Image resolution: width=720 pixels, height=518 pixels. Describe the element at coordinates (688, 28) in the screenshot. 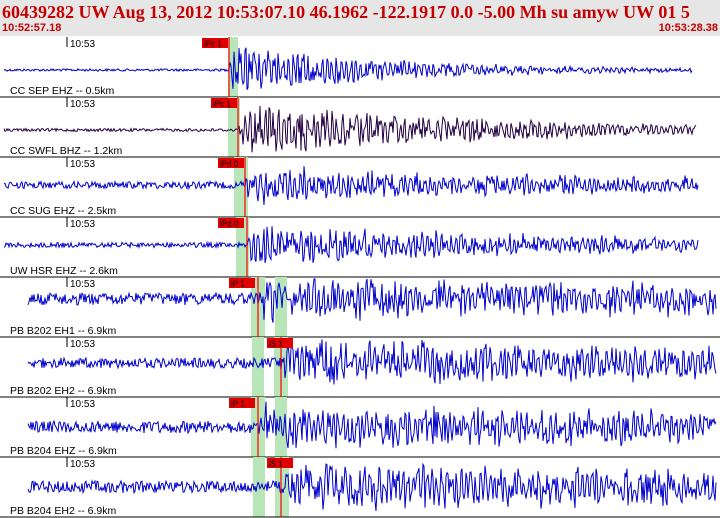

I see `end-time: 10:53:28.38` at that location.